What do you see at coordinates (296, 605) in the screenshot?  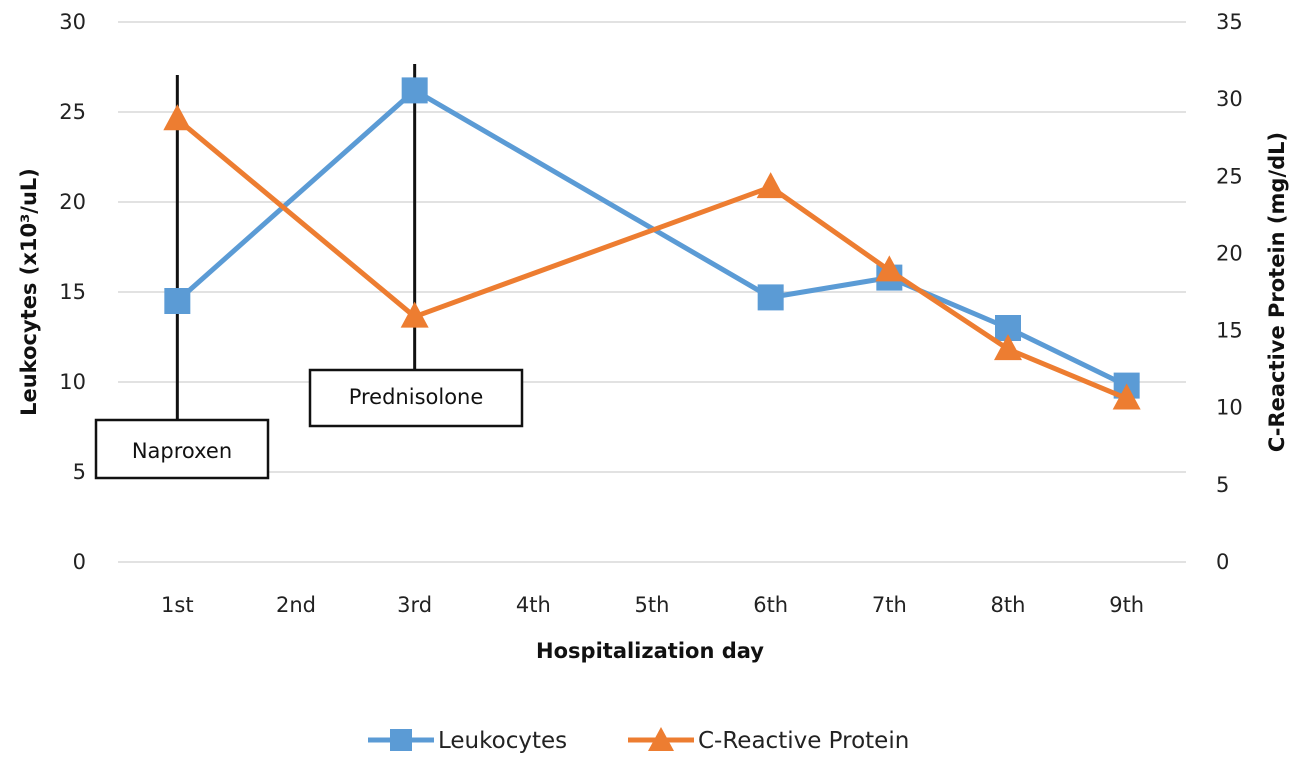 I see `x-tick-label: 2nd` at bounding box center [296, 605].